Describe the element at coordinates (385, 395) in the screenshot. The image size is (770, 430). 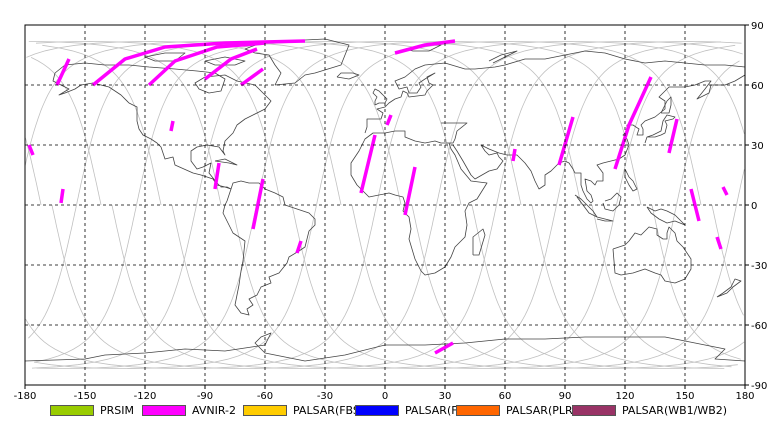
I see `lon-tick-label: 0` at that location.